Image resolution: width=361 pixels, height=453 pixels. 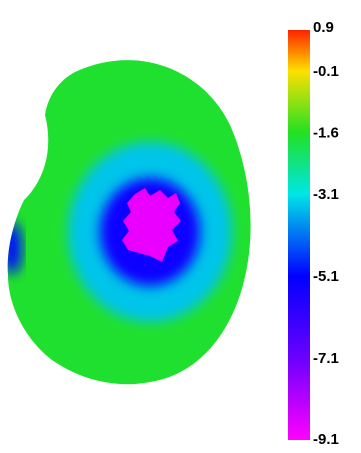 I want to click on colorbar-tick-label: -5.1, so click(x=326, y=276).